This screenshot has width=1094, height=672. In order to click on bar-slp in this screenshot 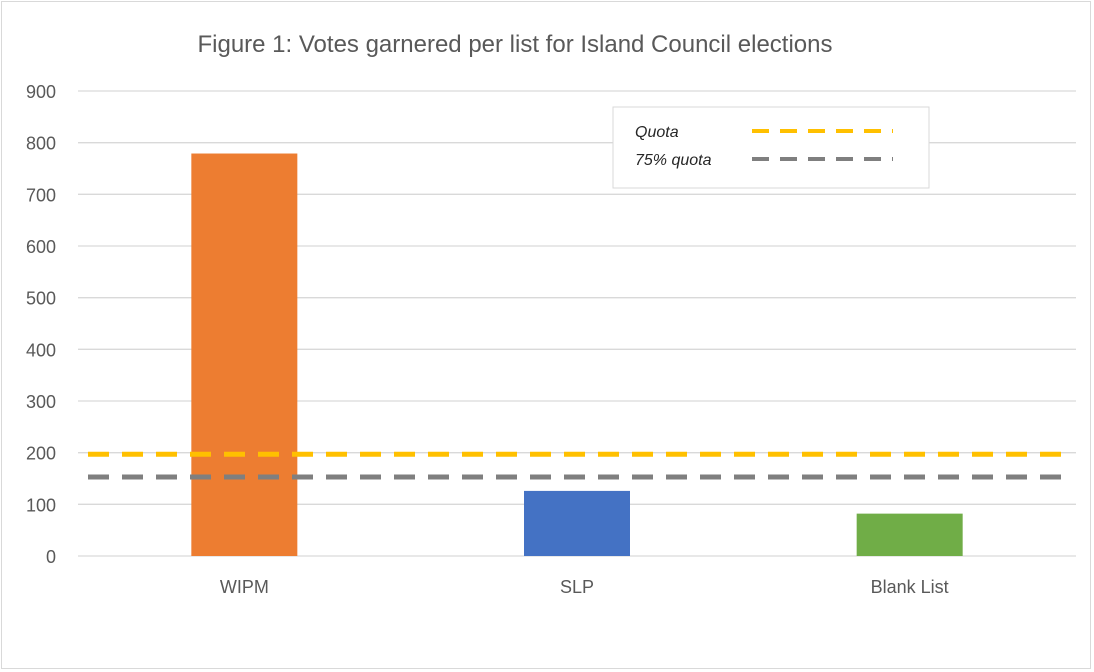, I will do `click(577, 523)`.